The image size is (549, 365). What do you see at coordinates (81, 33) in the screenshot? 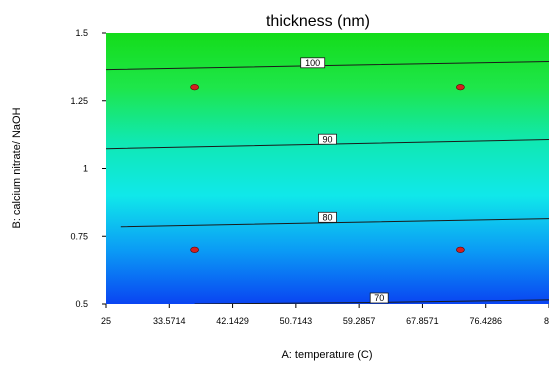
I see `y-tick-label: 1.5` at bounding box center [81, 33].